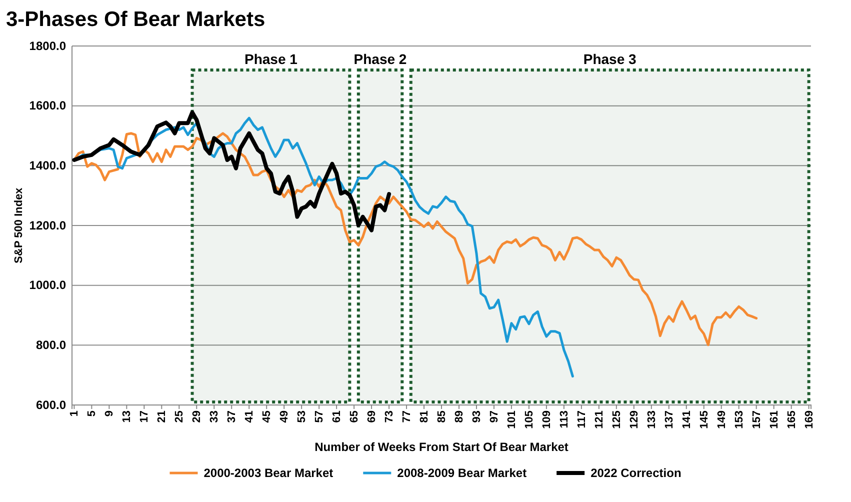 The height and width of the screenshot is (502, 851). Describe the element at coordinates (372, 416) in the screenshot. I see `x-tick-label: 69` at that location.